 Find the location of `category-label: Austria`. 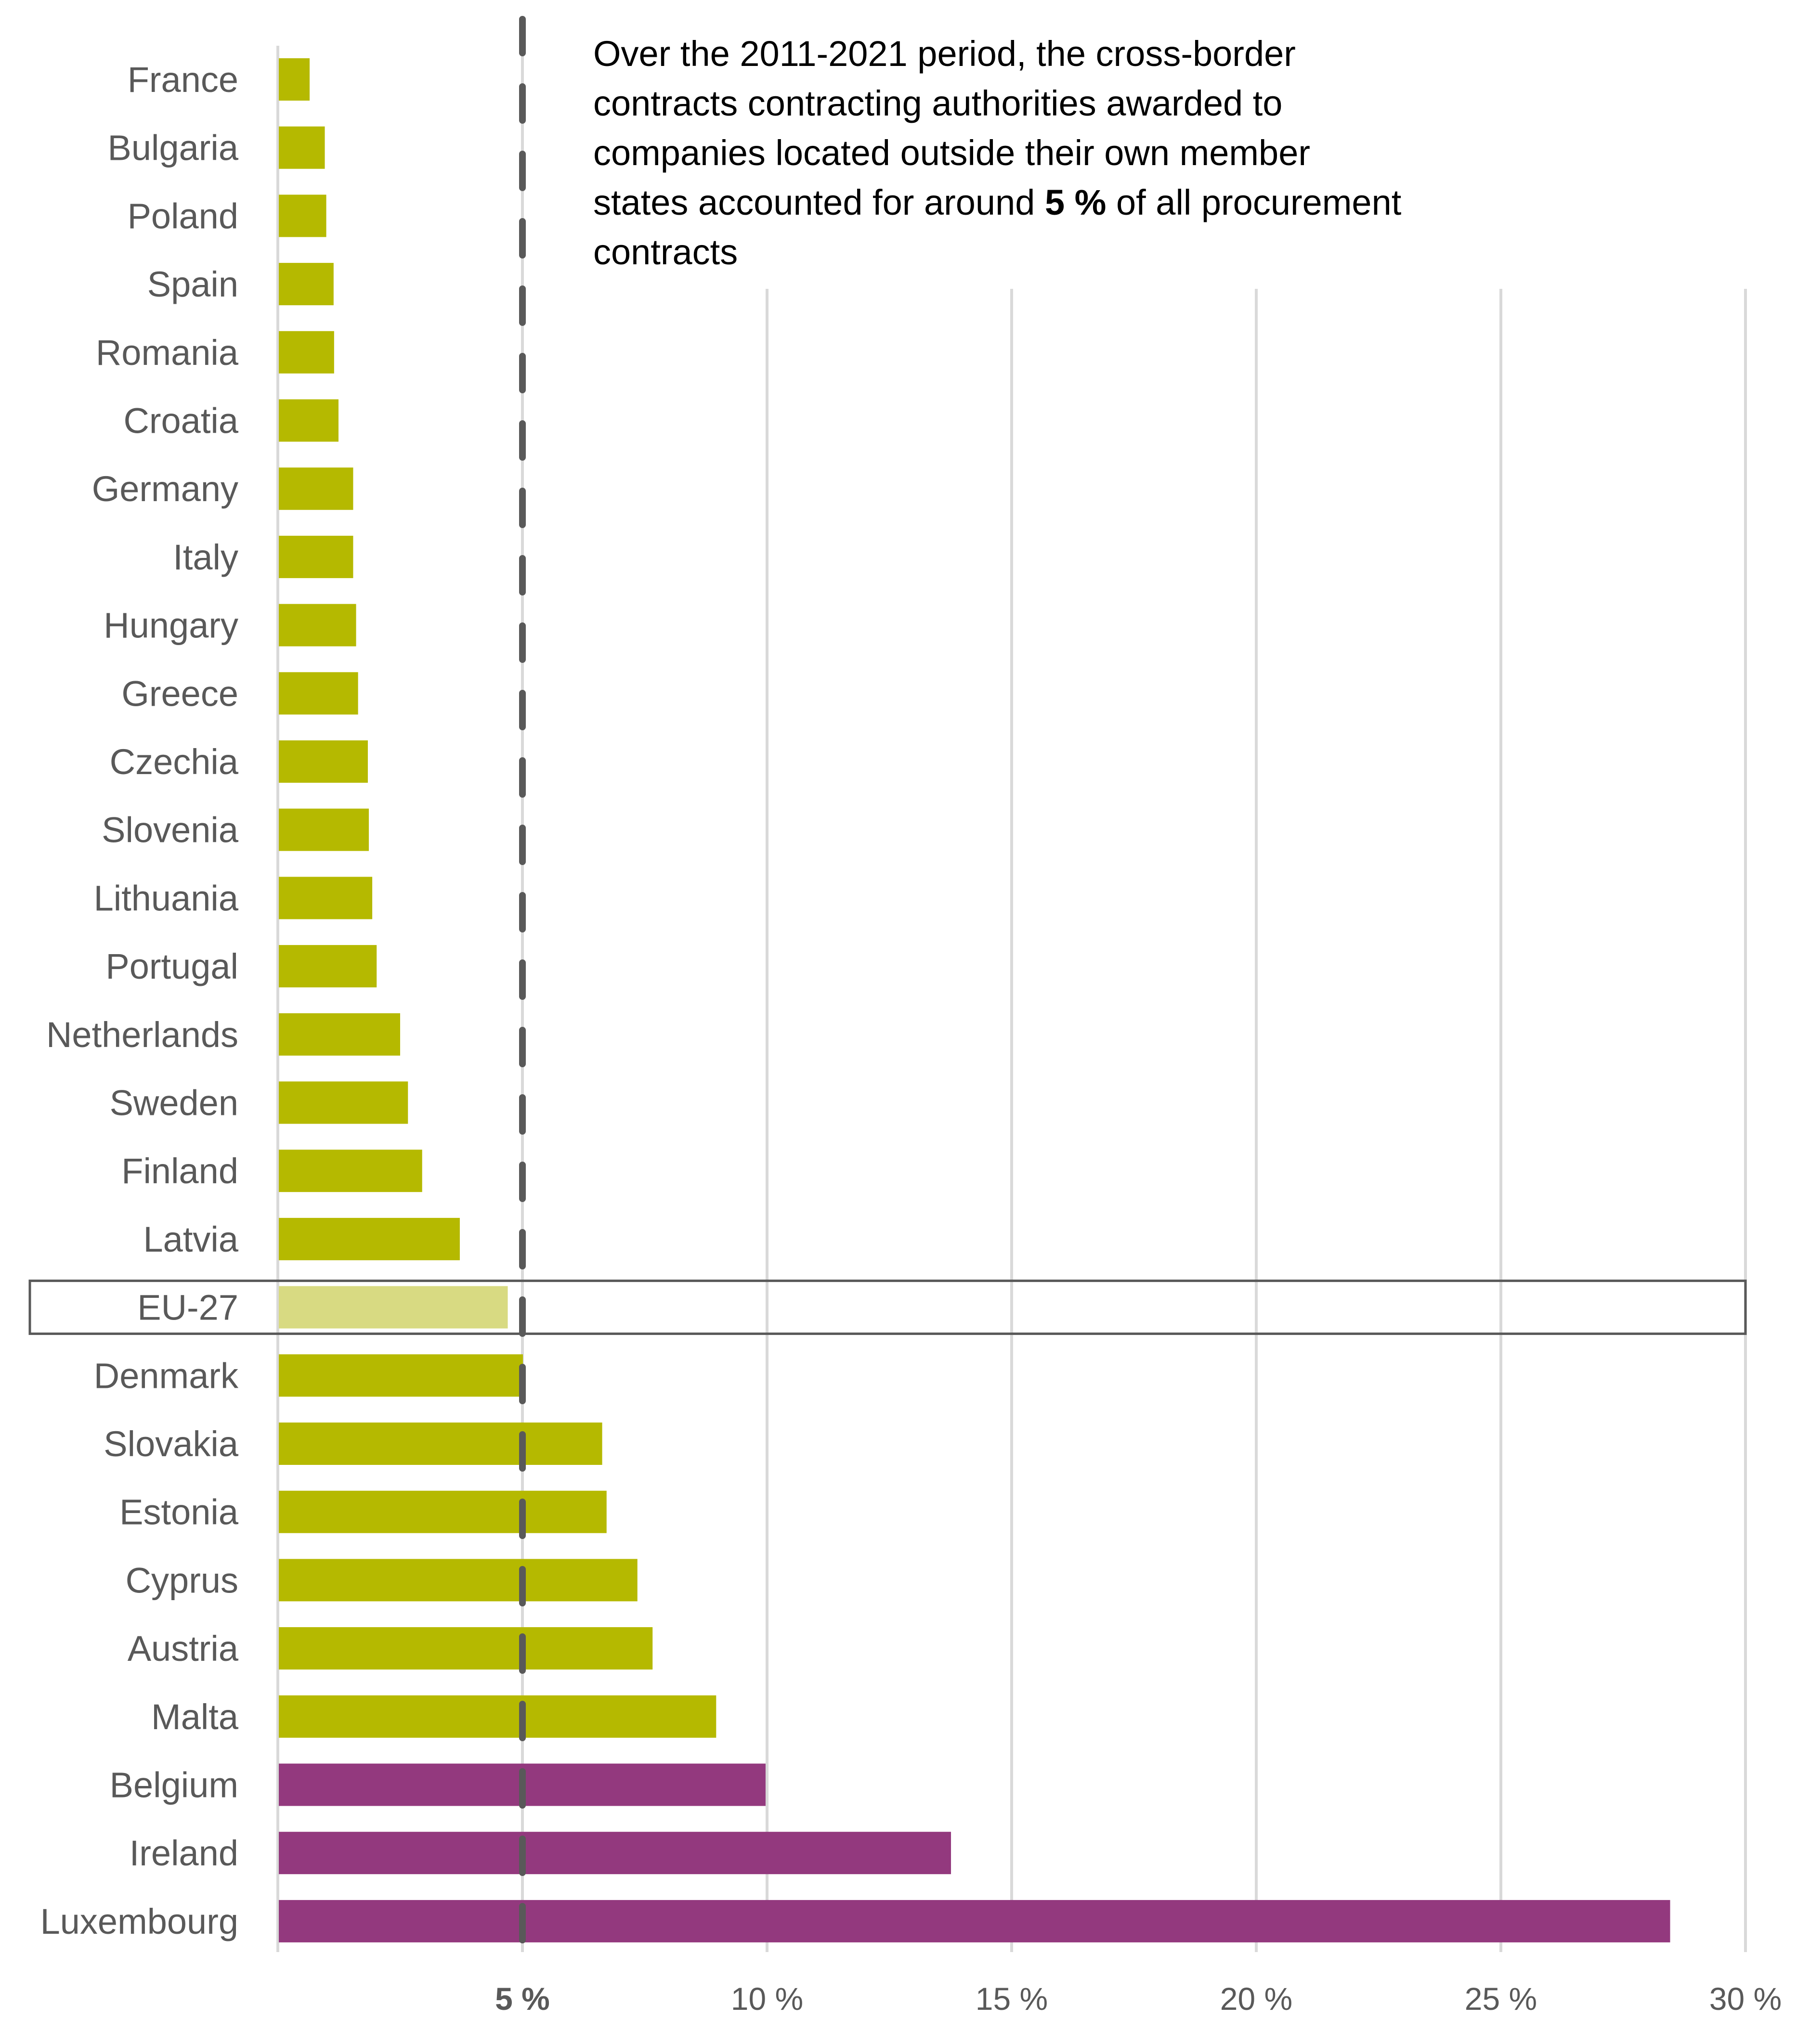

category-label: Austria is located at coordinates (184, 1649).